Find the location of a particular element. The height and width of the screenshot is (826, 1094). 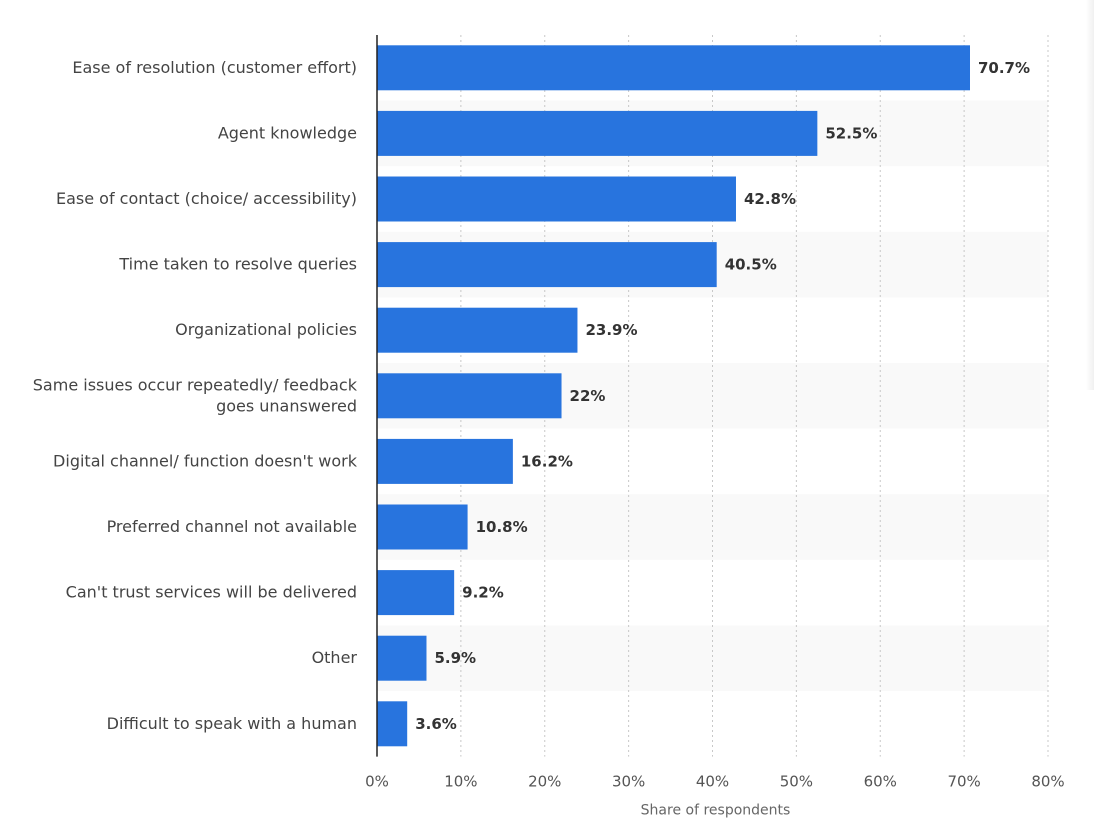

category-label-line: Can't trust services will be delivered is located at coordinates (211, 592).